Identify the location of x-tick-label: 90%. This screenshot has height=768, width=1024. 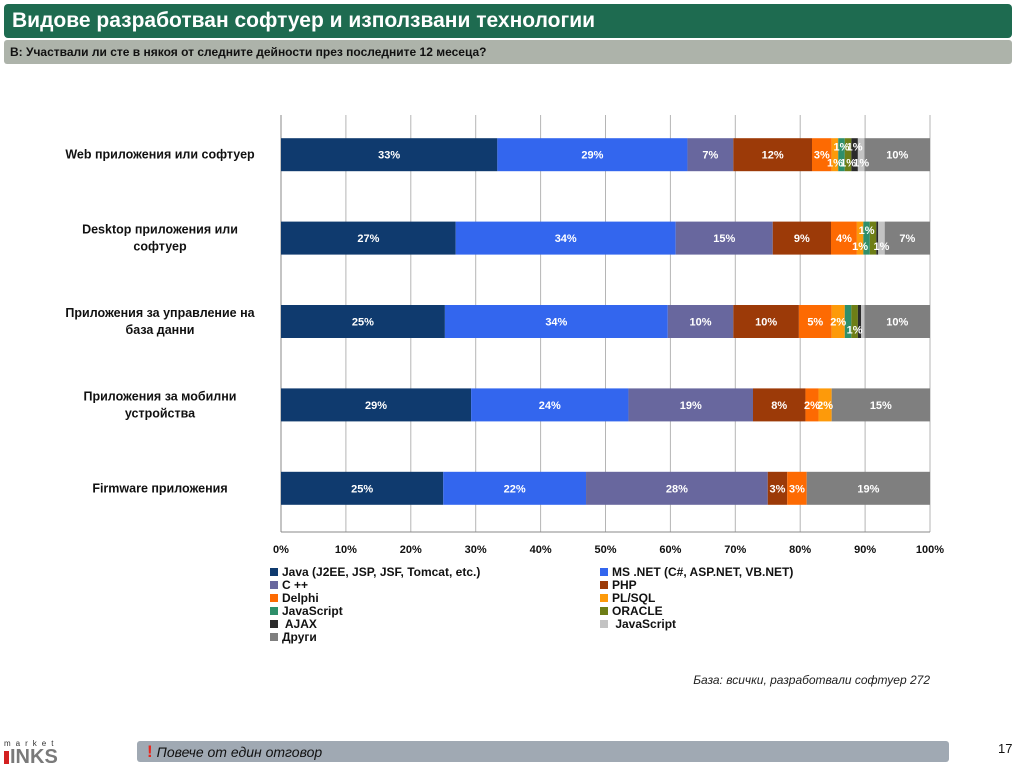
(865, 550).